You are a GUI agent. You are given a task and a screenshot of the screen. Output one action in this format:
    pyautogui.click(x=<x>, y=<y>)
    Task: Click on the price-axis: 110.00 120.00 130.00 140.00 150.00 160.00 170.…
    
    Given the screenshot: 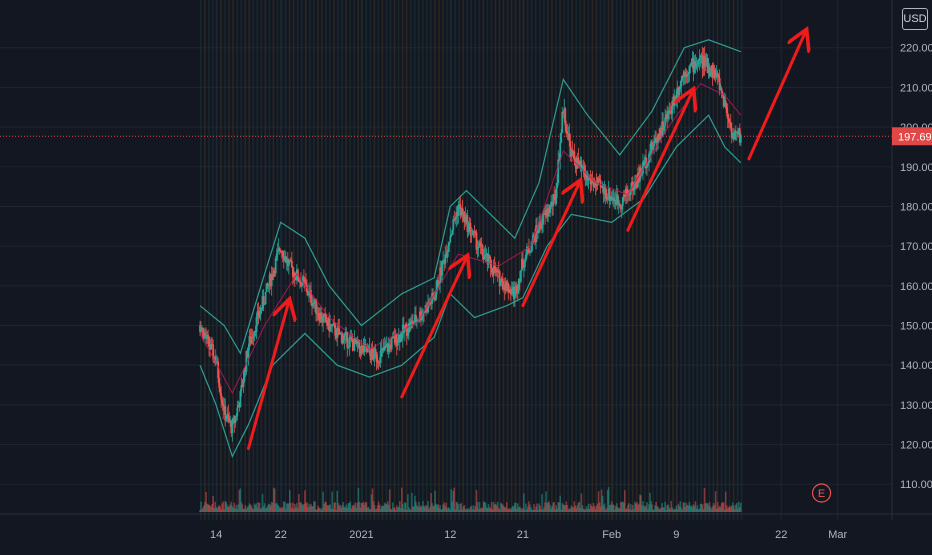 What is the action you would take?
    pyautogui.click(x=911, y=260)
    